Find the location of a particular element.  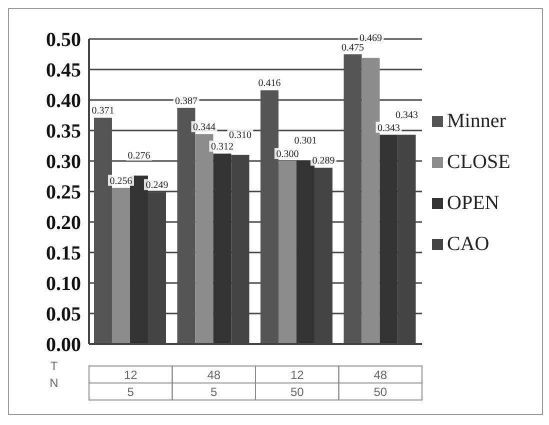

y-tick-label: 0.30 is located at coordinates (63, 162).